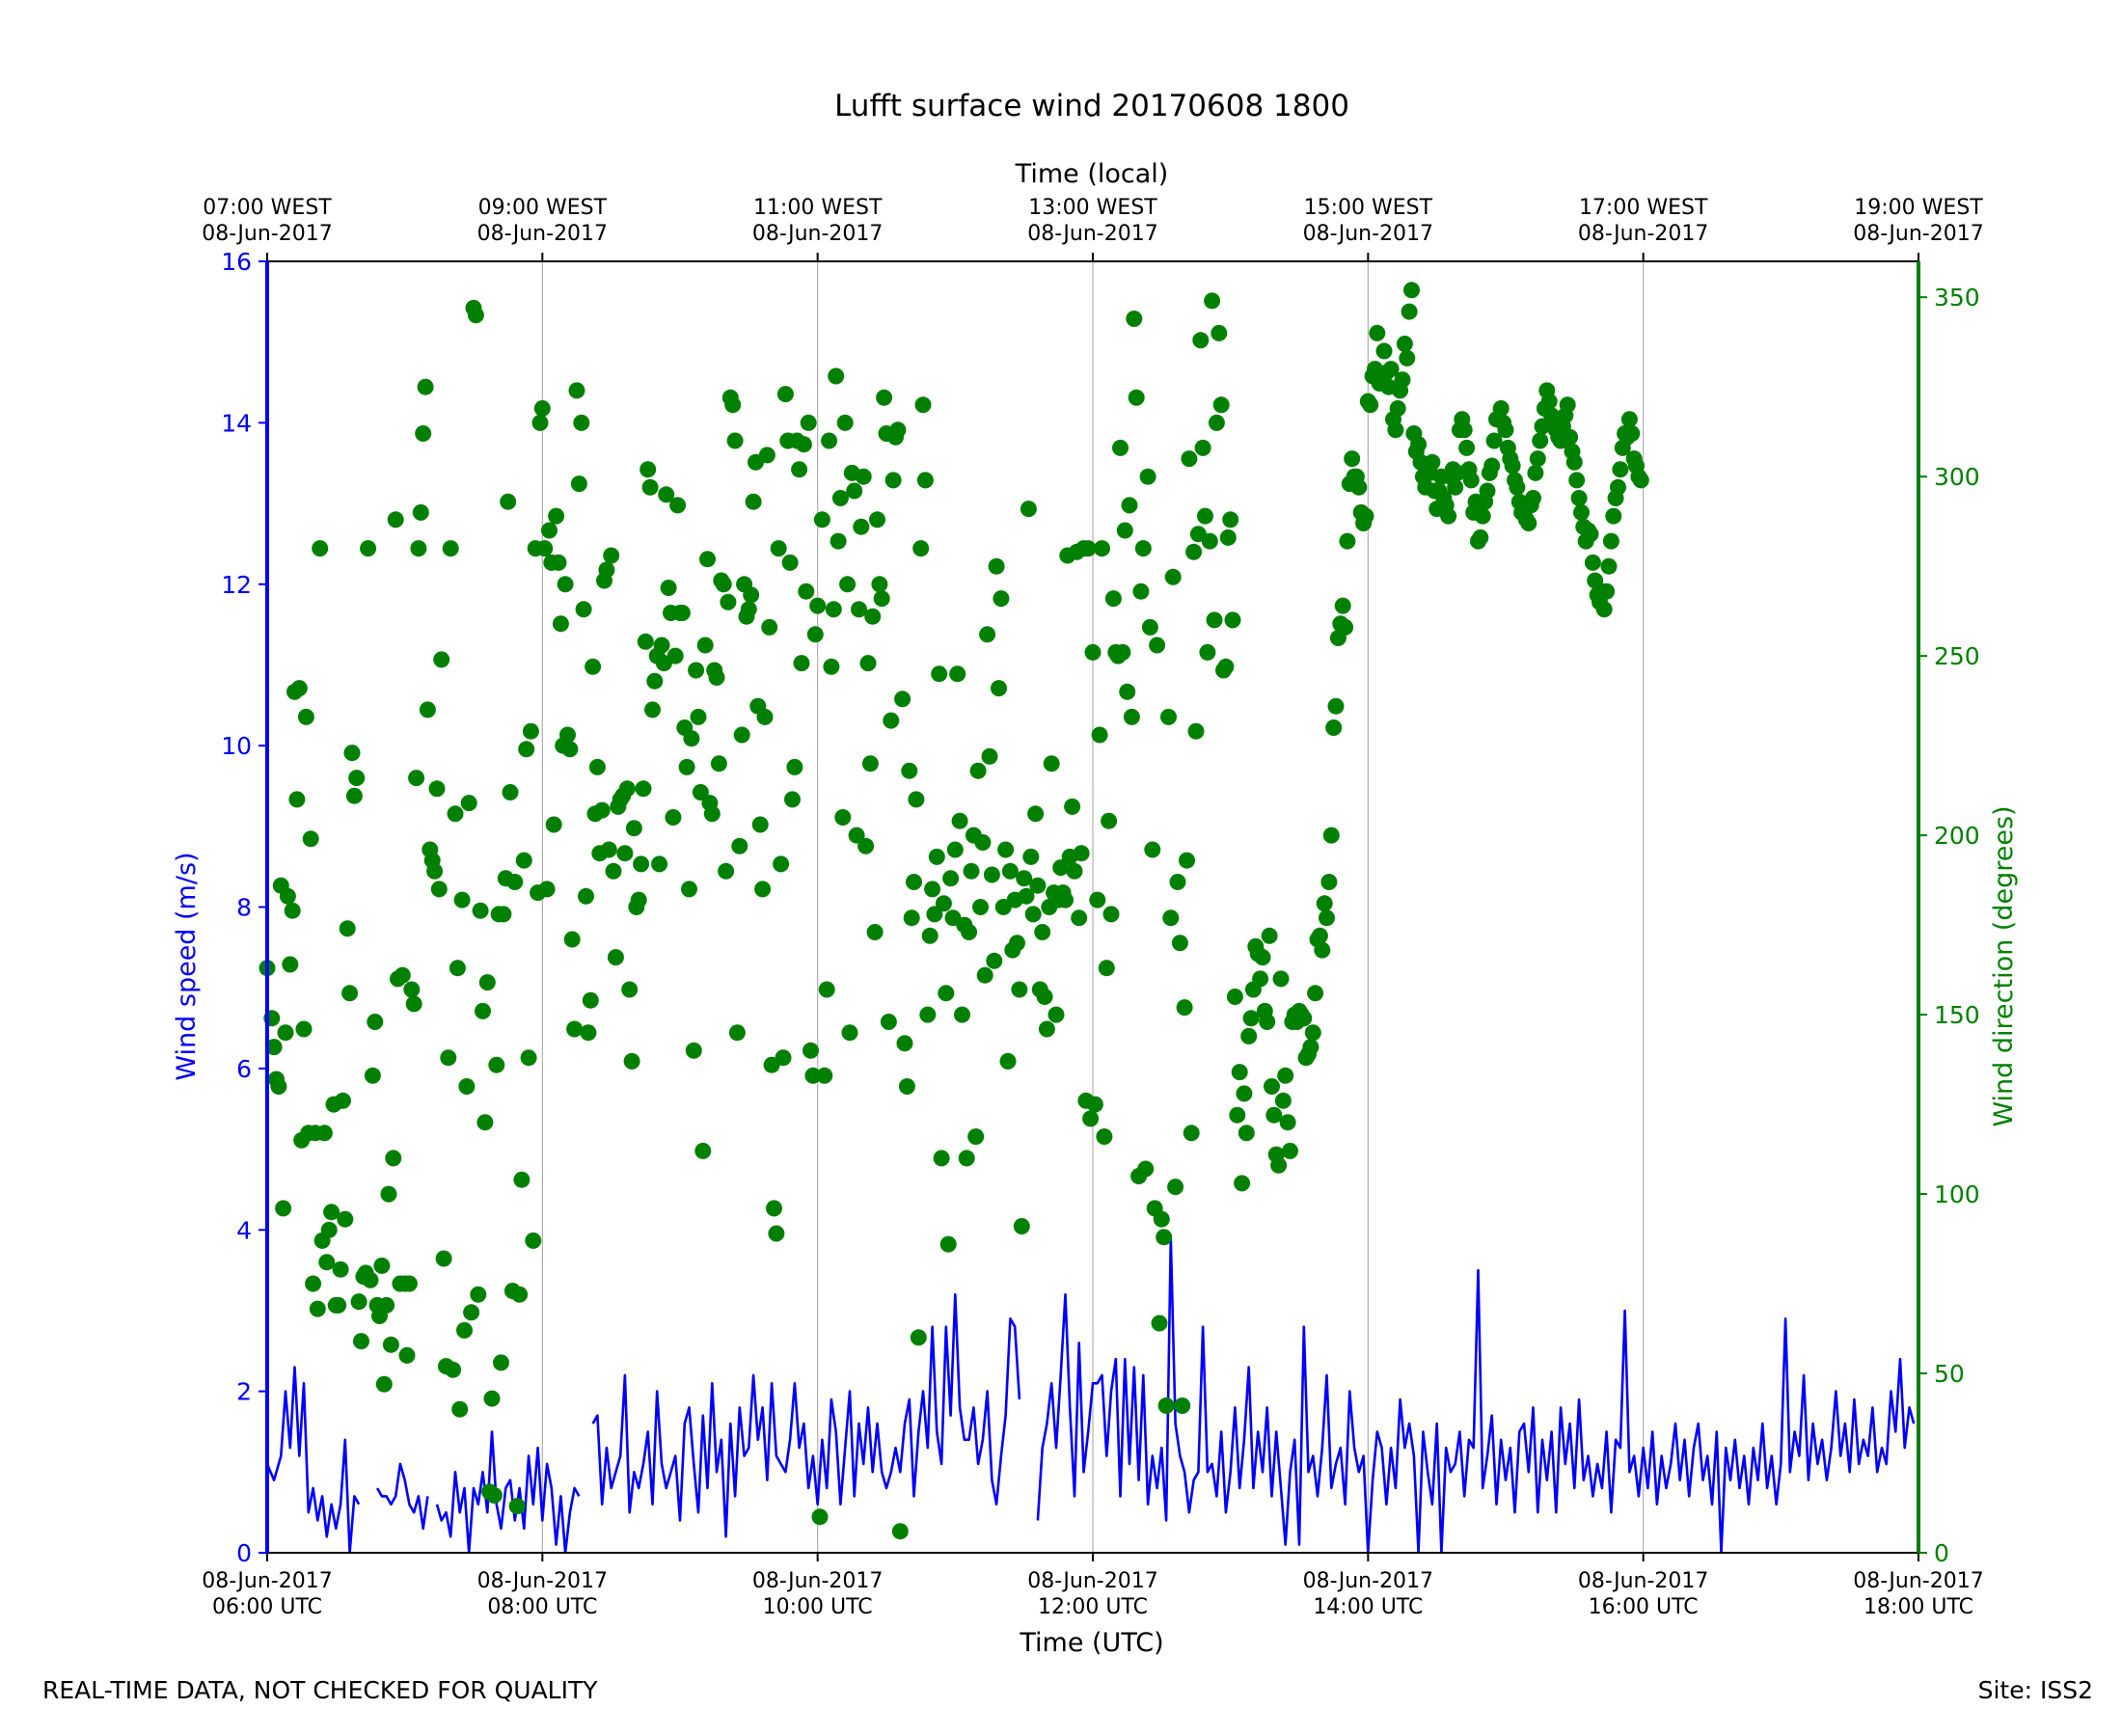 This screenshot has height=1736, width=2122. What do you see at coordinates (1644, 1607) in the screenshot?
I see `x-tick-label: 16:00 UTC` at bounding box center [1644, 1607].